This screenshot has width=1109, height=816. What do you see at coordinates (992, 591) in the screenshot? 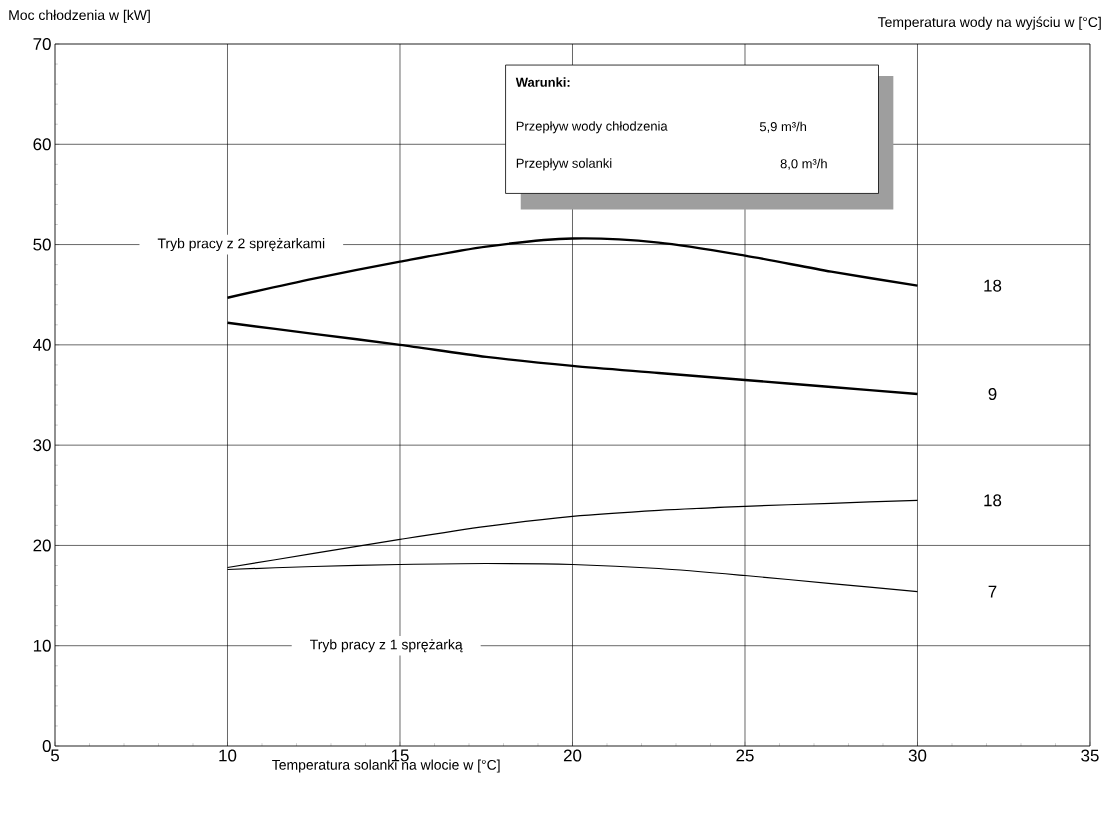
I see `text: 7` at bounding box center [992, 591].